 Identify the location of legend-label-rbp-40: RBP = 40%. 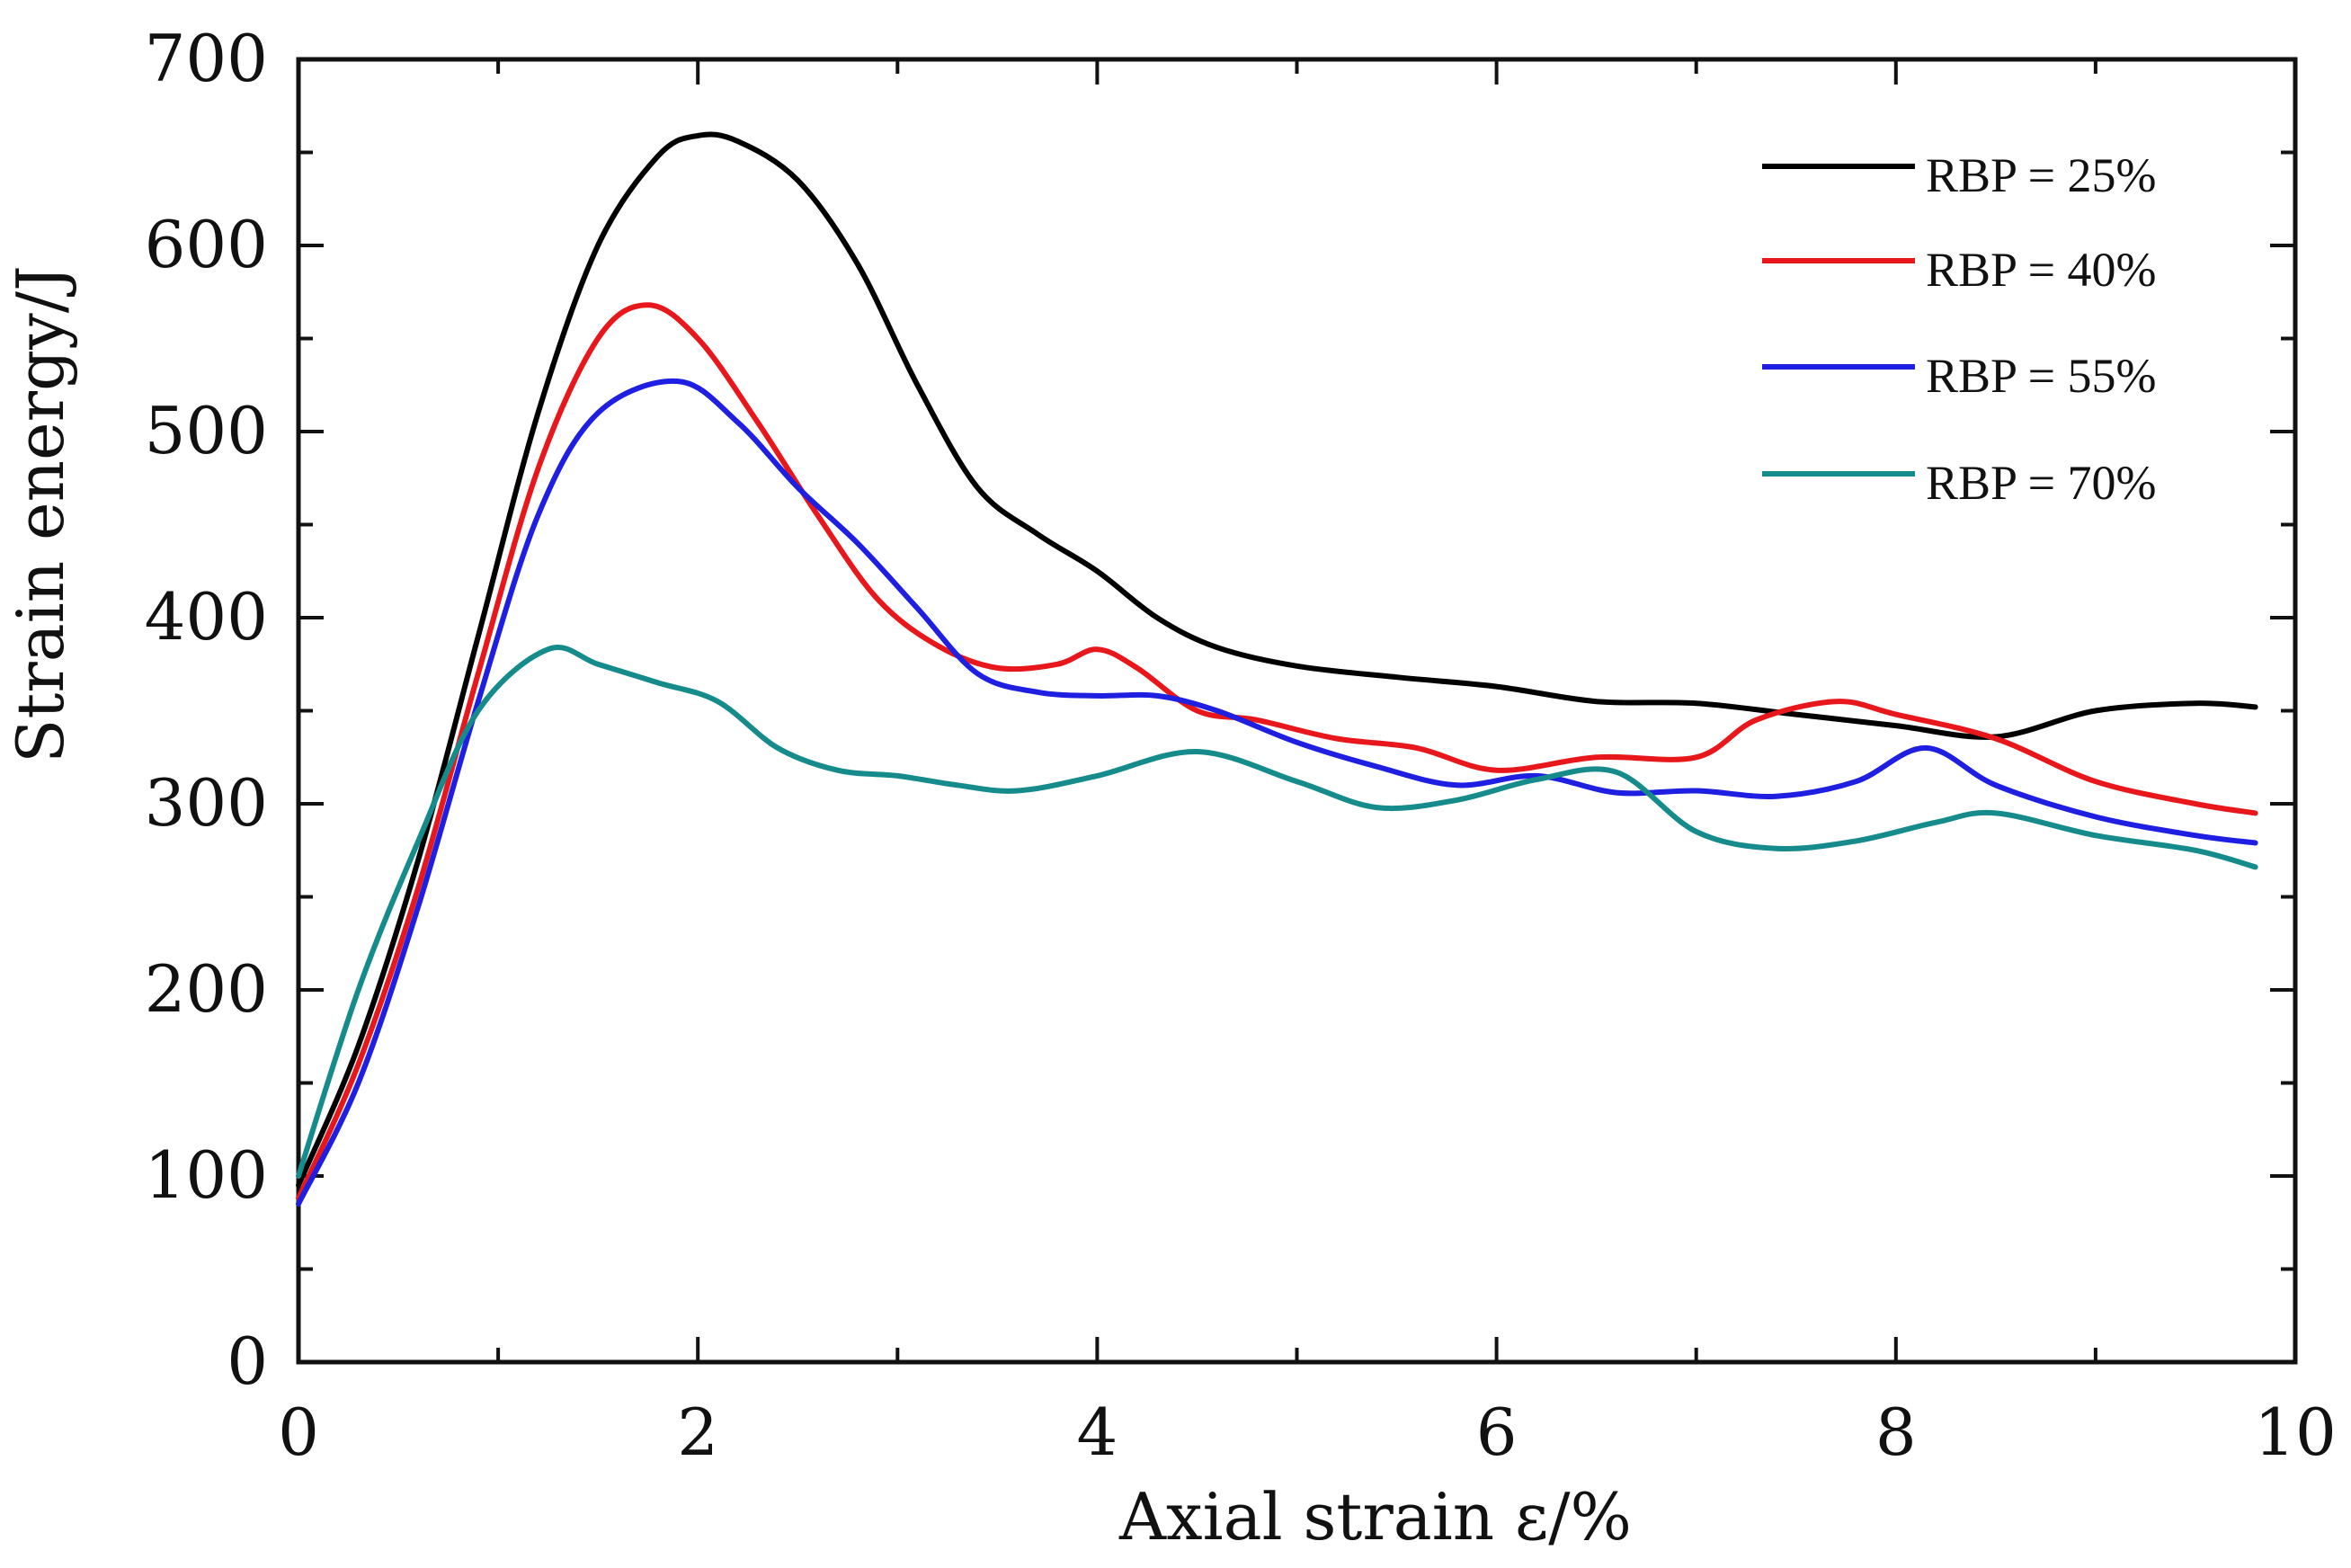
(2042, 270).